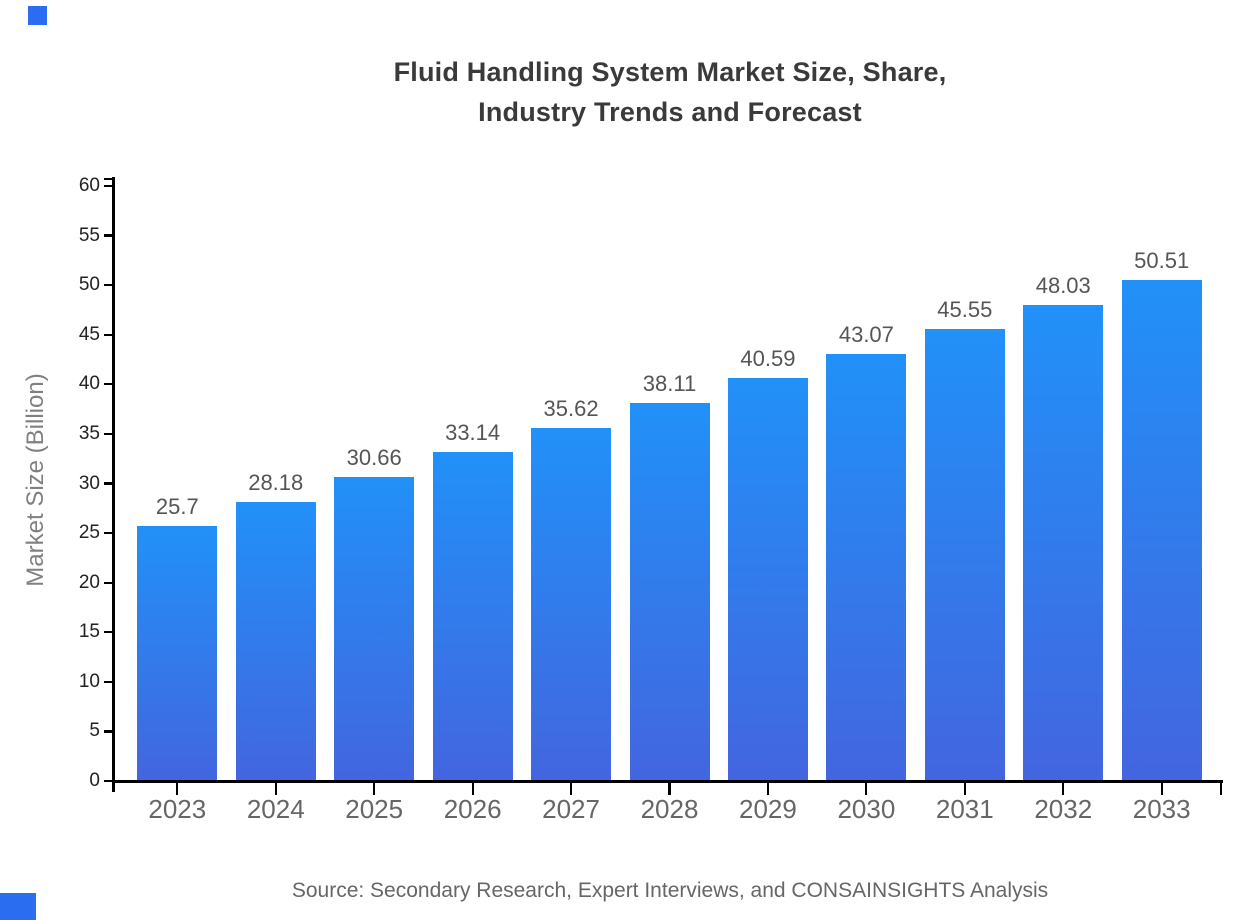  Describe the element at coordinates (1161, 809) in the screenshot. I see `x-tick-label: 2033` at that location.